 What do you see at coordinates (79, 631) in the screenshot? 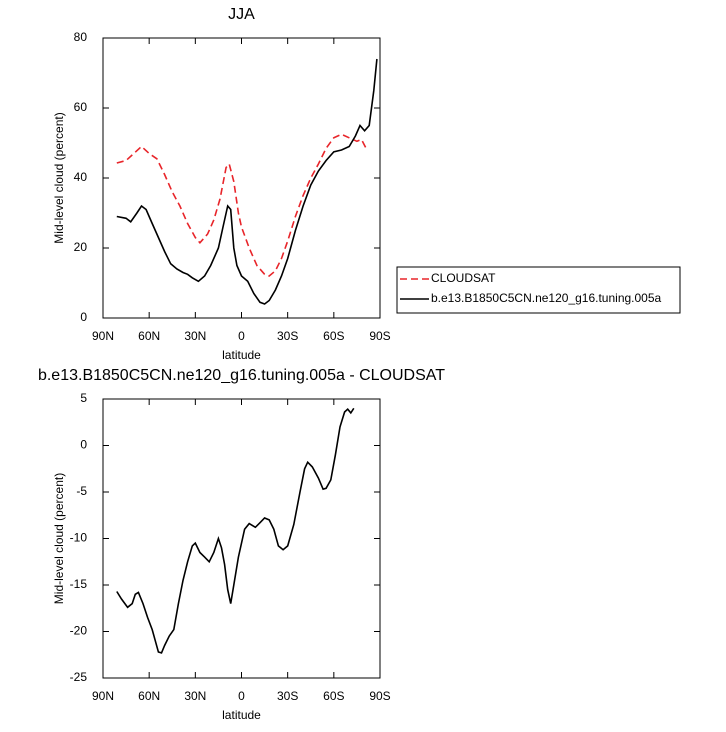
I see `y-tick-label: -20` at bounding box center [79, 631].